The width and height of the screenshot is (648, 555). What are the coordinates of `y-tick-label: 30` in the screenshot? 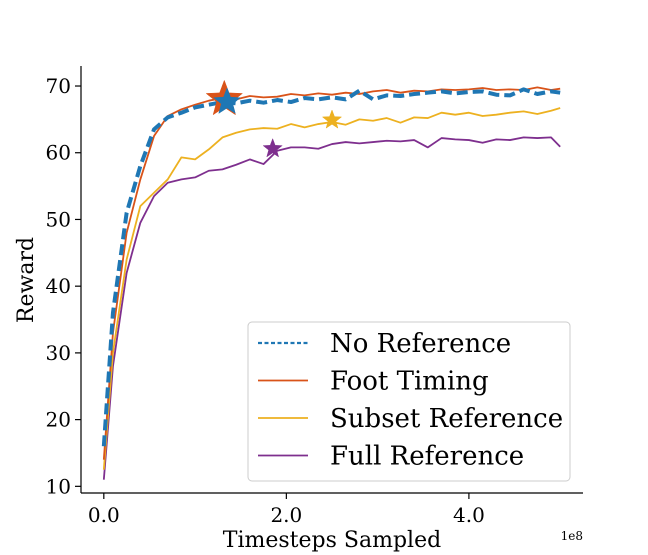 It's located at (58, 353).